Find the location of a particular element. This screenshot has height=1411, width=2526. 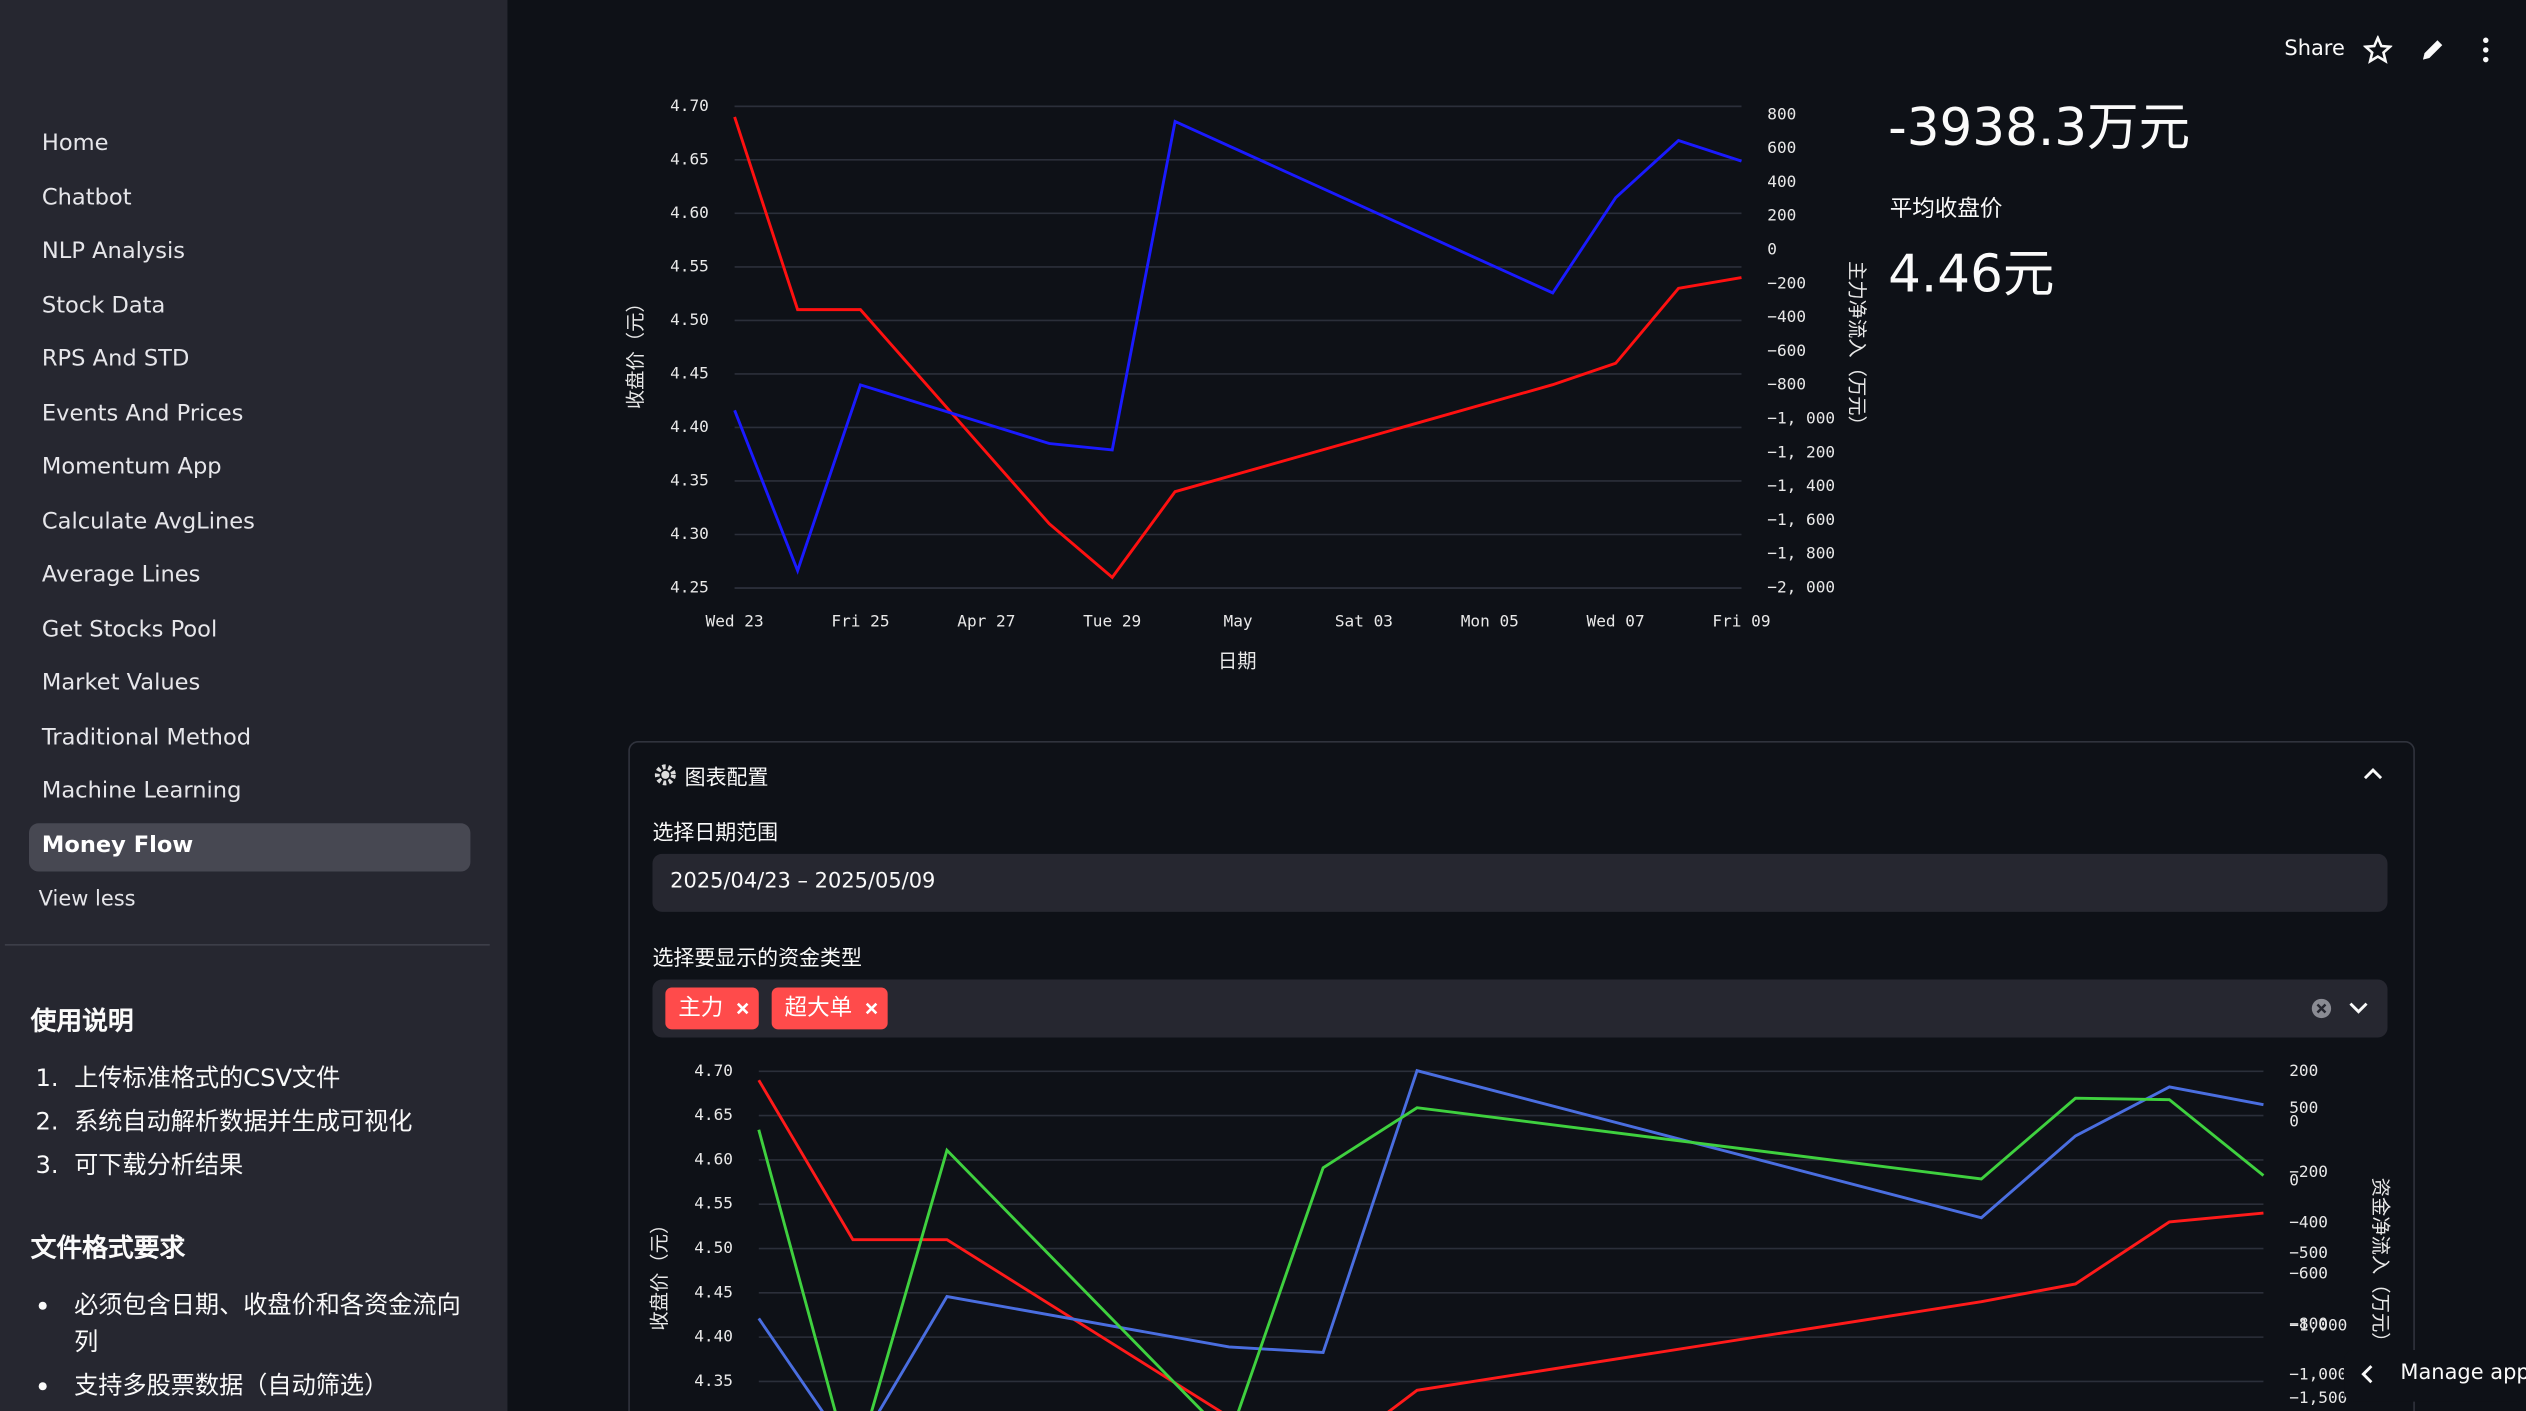

x-axis-label: 日期 is located at coordinates (1237, 661).